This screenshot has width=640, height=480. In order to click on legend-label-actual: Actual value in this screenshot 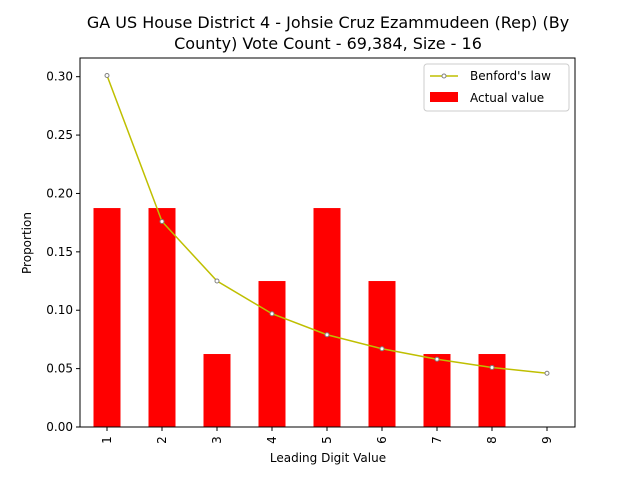, I will do `click(507, 98)`.